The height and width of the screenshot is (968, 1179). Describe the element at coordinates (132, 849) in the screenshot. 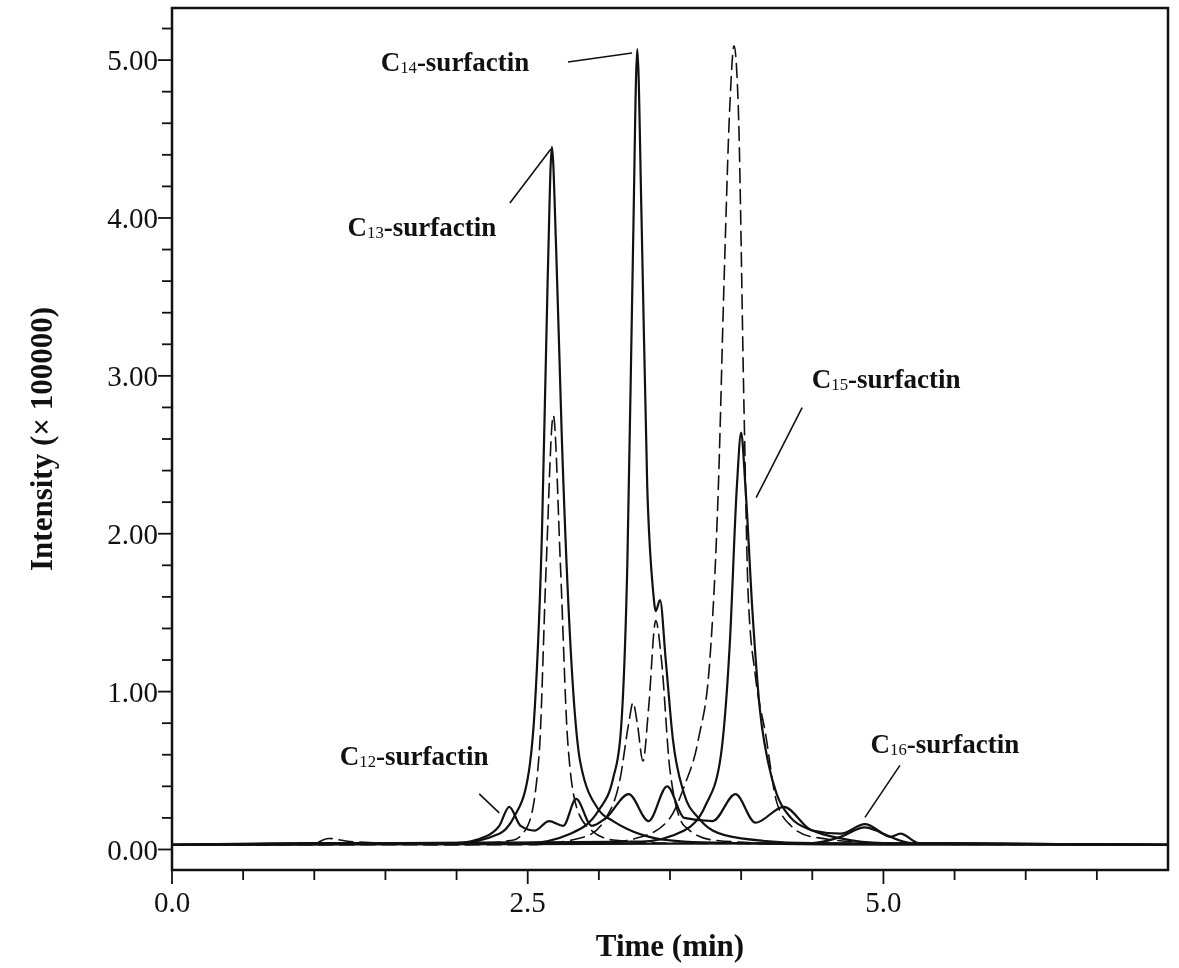

I see `y-tick-label: 0.00` at that location.